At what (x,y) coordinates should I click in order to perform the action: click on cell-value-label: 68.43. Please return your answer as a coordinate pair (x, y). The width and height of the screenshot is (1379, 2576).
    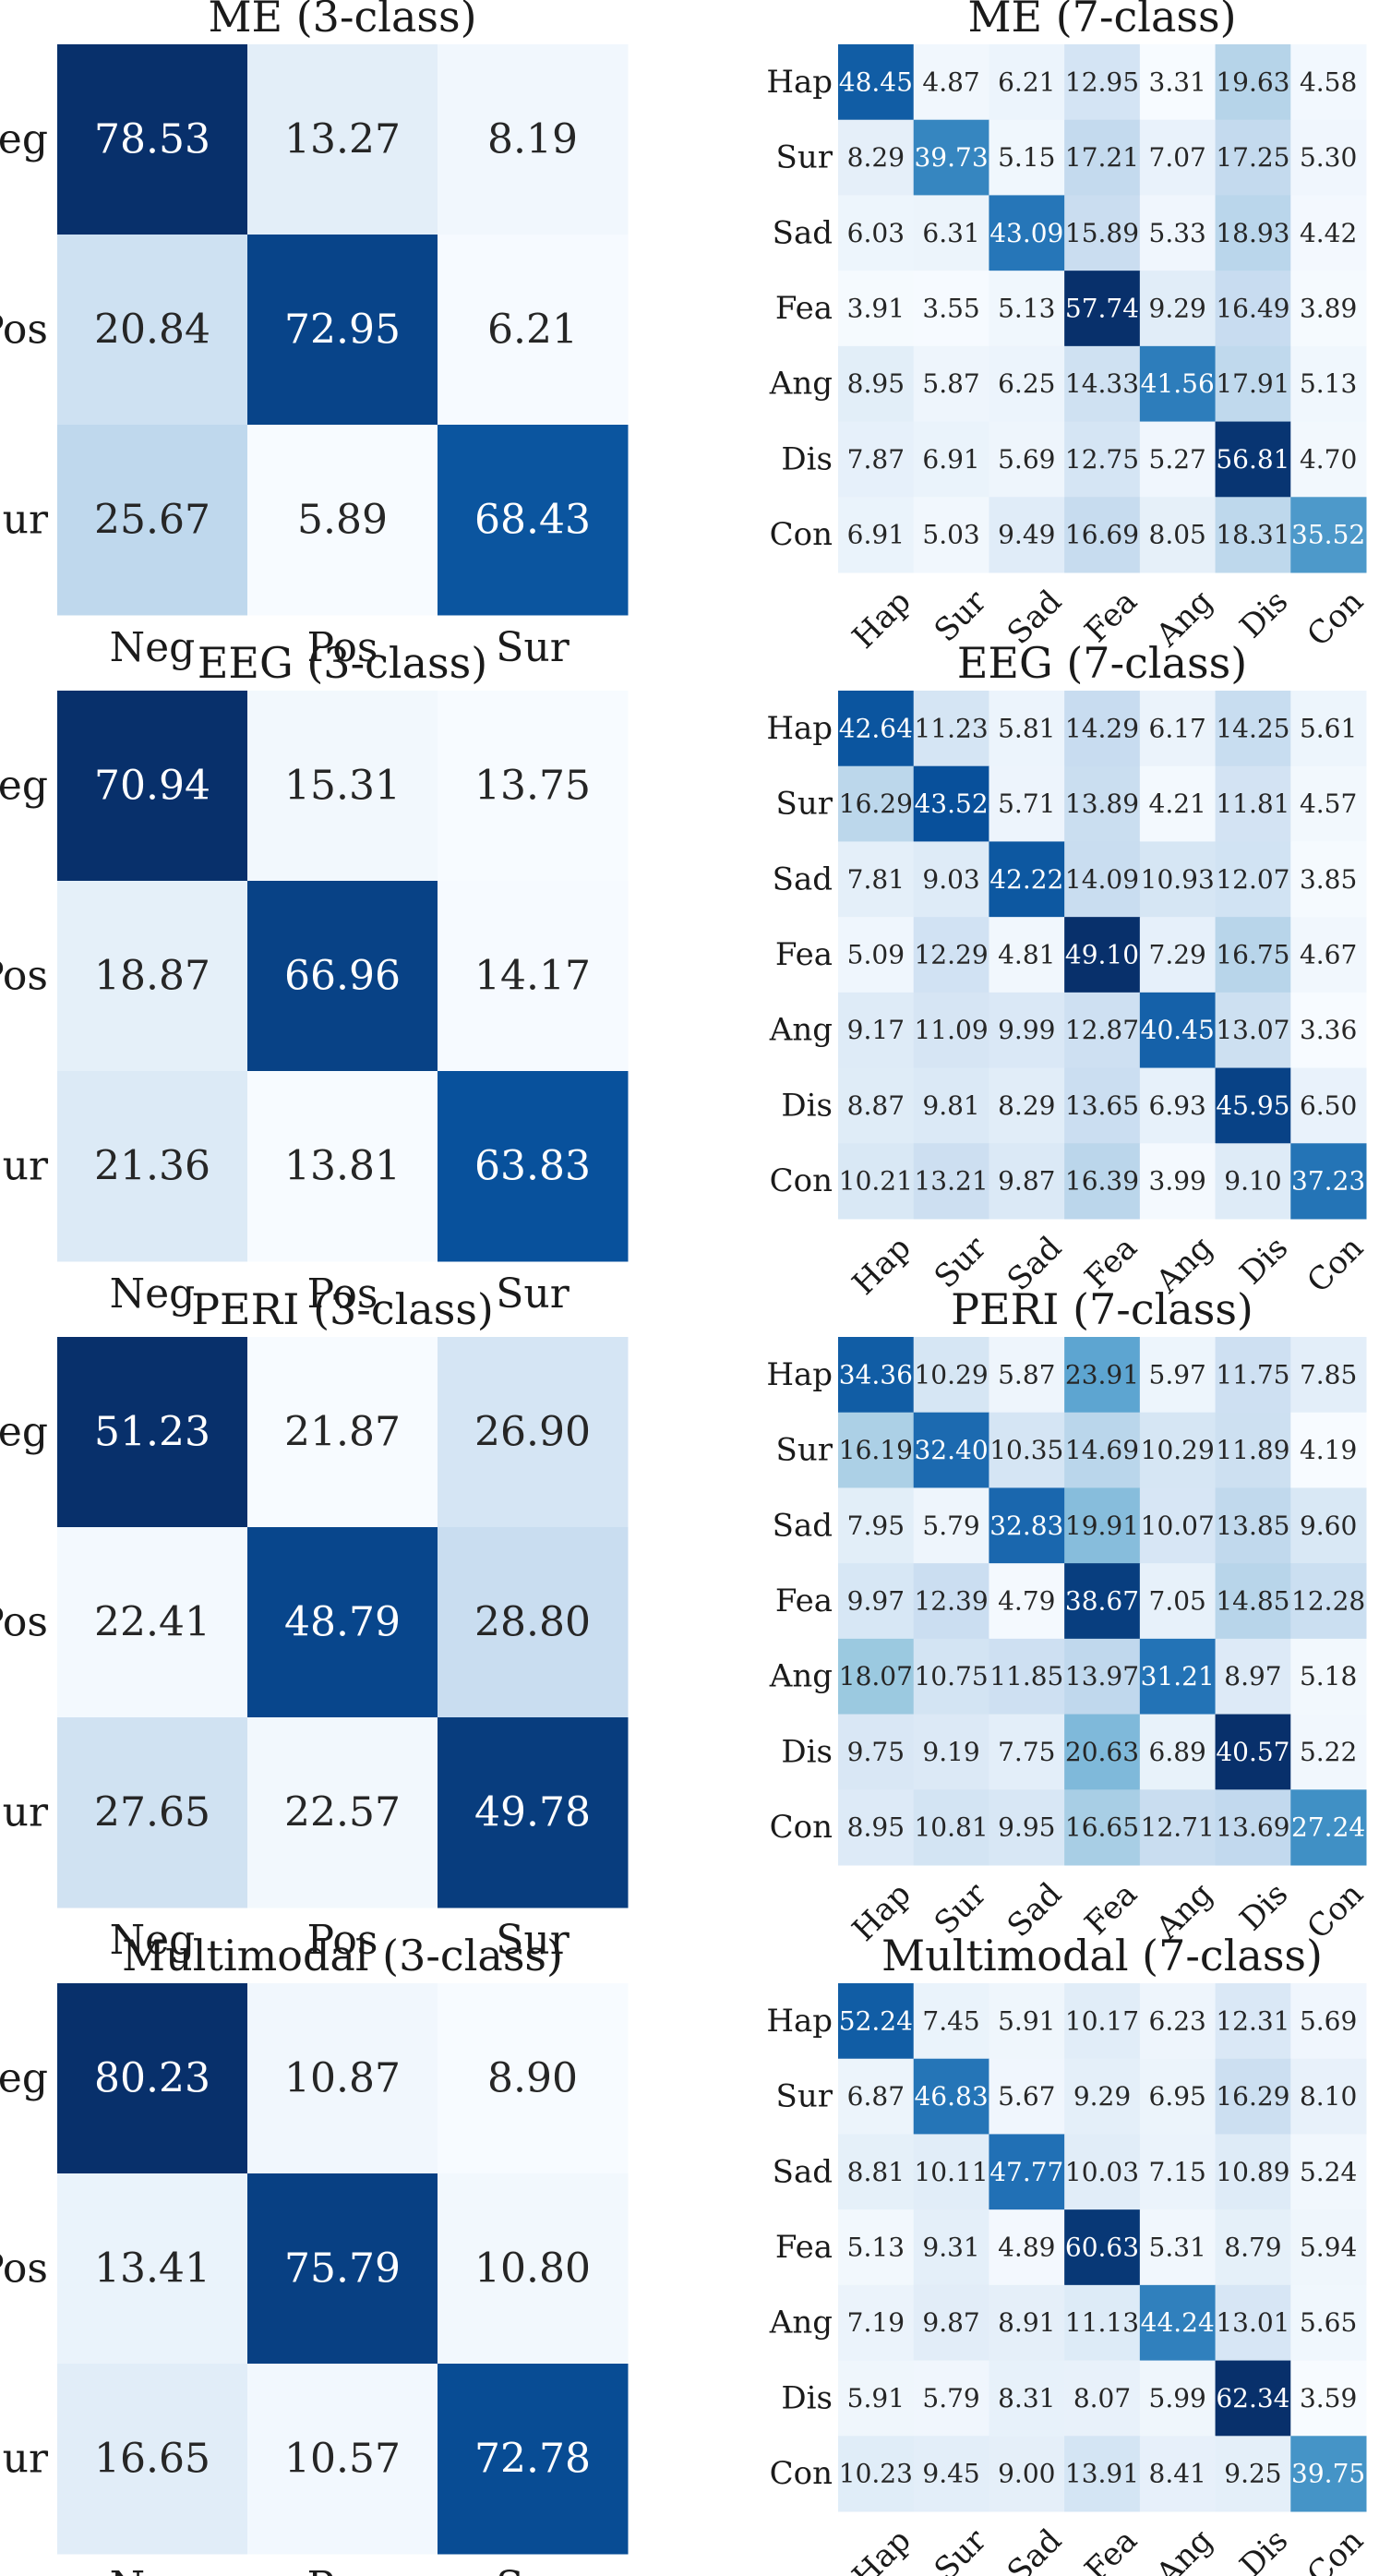
    Looking at the image, I should click on (533, 520).